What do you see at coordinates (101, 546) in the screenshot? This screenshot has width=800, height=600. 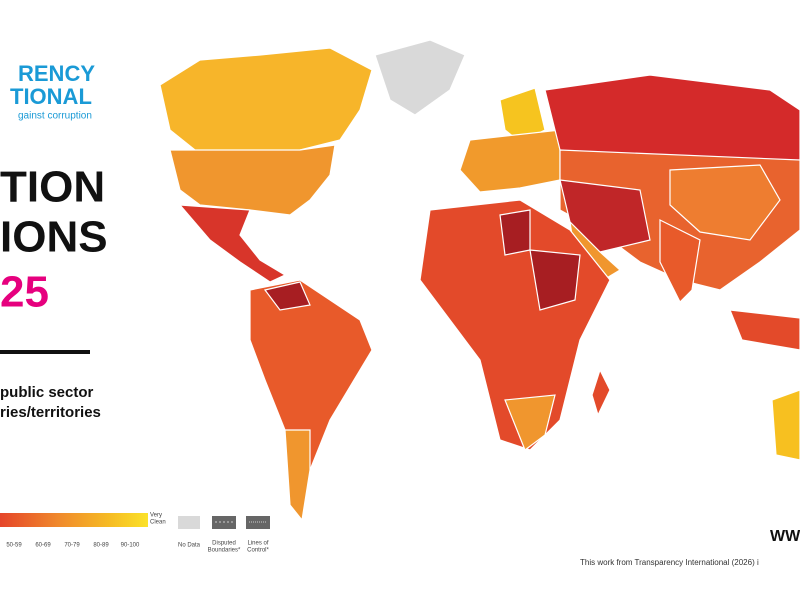 I see `score-label: 80-89` at bounding box center [101, 546].